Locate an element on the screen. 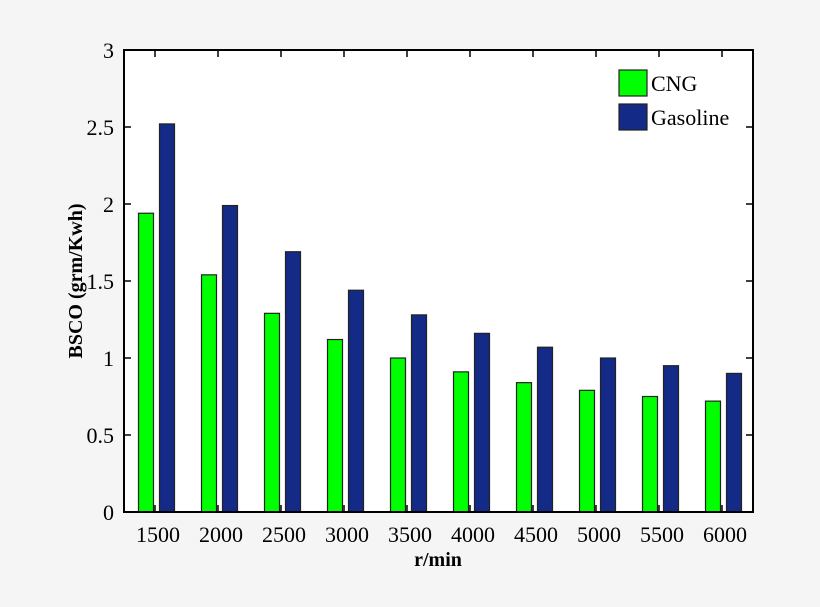 The image size is (820, 607). x-tick-label: 3500 is located at coordinates (410, 534).